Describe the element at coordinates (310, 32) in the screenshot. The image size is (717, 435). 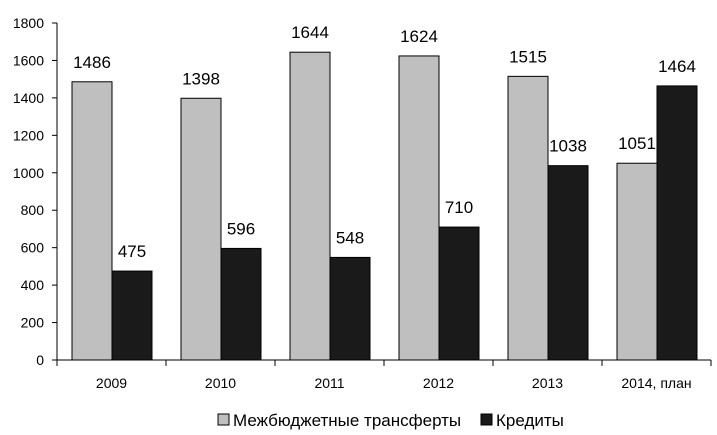
I see `data-label-series-0-2: 1644` at that location.